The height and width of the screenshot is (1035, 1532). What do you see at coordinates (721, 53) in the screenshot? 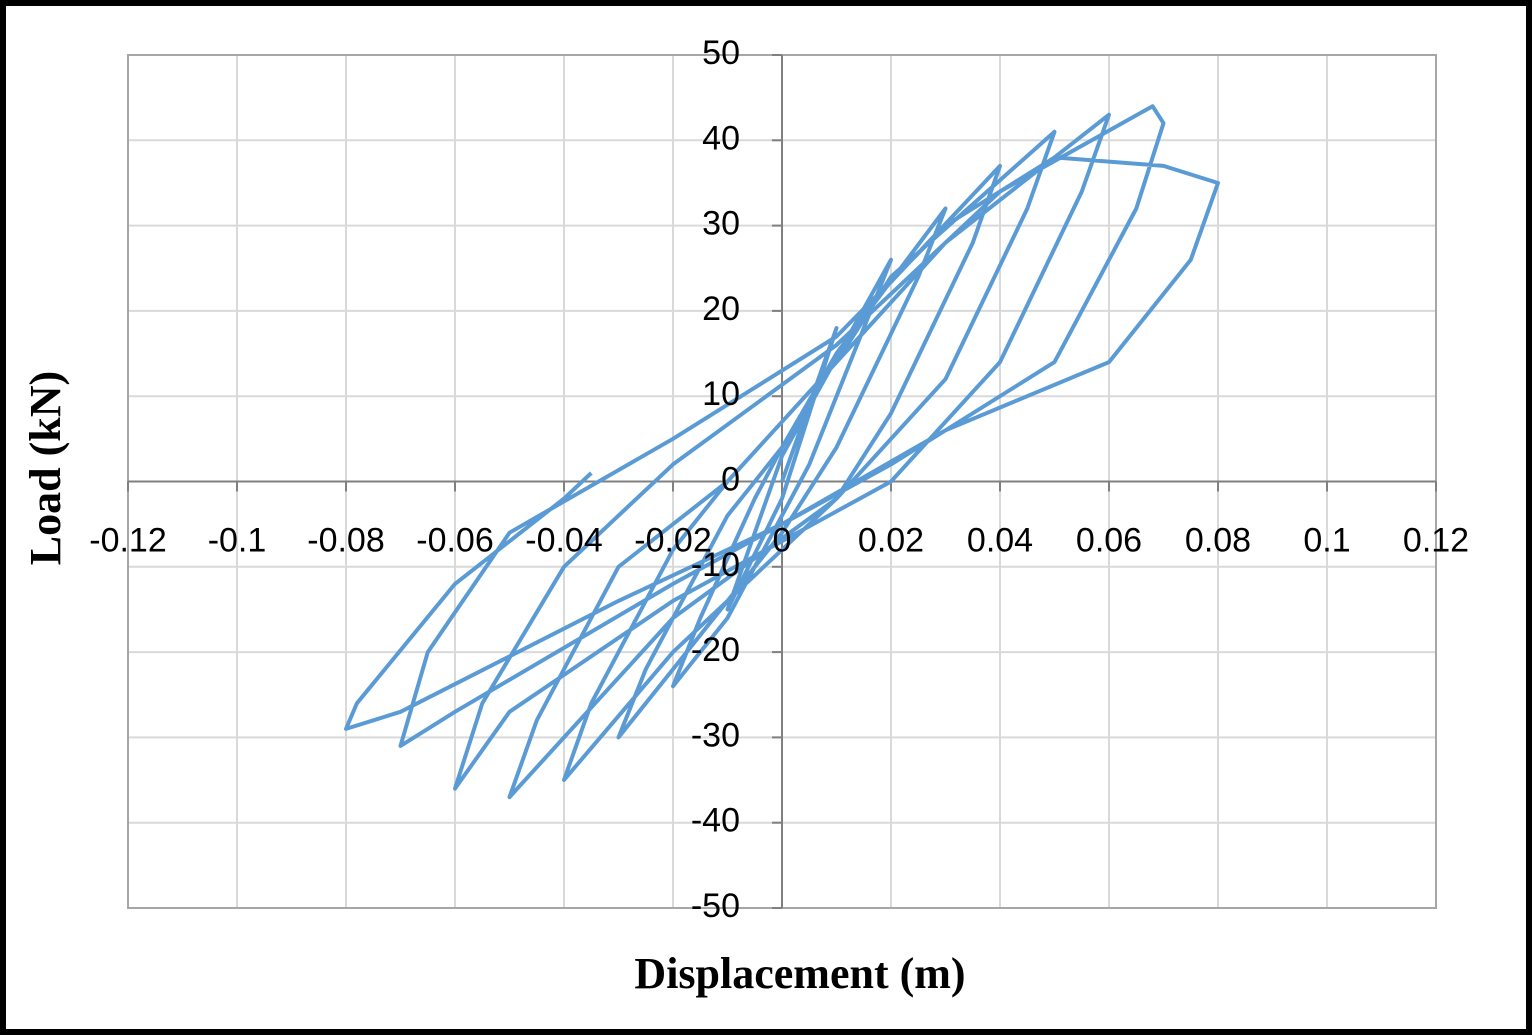
I see `y-tick-label: 50` at bounding box center [721, 53].